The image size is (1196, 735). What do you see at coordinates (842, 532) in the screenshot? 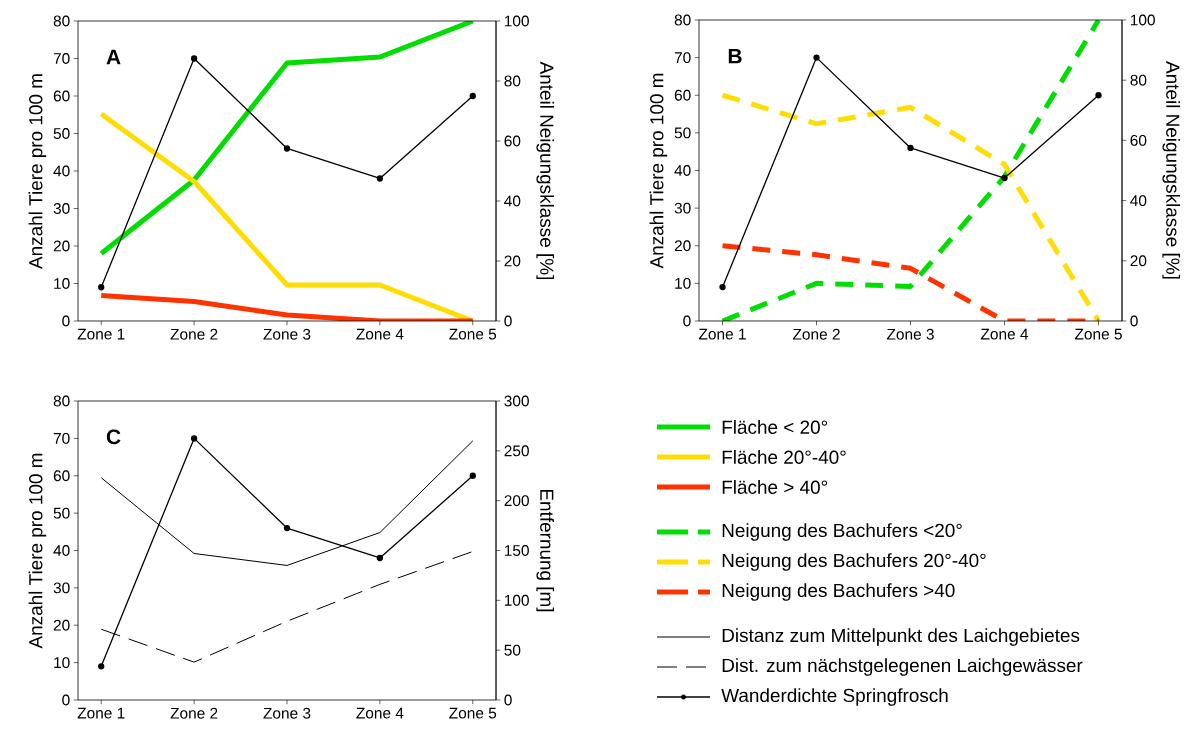
I see `legend-label: Neigung des Bachufers <20°` at bounding box center [842, 532].